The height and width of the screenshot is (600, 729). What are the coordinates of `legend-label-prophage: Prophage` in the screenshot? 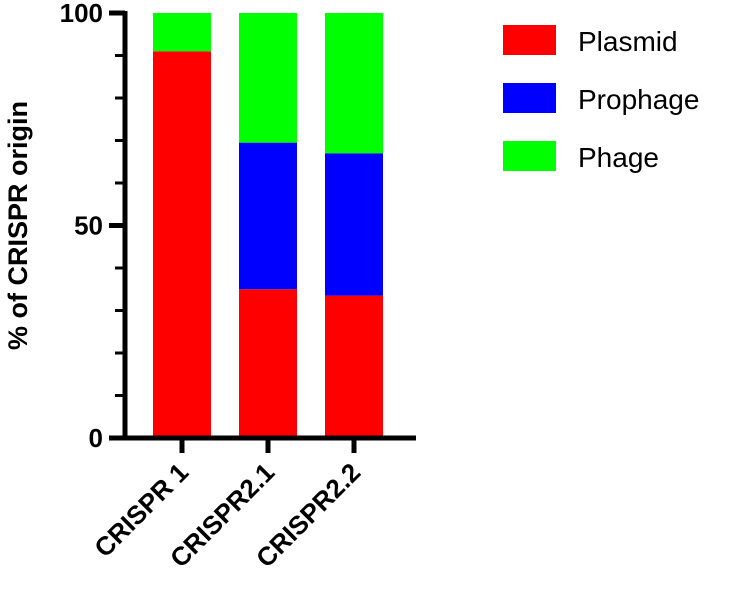 It's located at (638, 99).